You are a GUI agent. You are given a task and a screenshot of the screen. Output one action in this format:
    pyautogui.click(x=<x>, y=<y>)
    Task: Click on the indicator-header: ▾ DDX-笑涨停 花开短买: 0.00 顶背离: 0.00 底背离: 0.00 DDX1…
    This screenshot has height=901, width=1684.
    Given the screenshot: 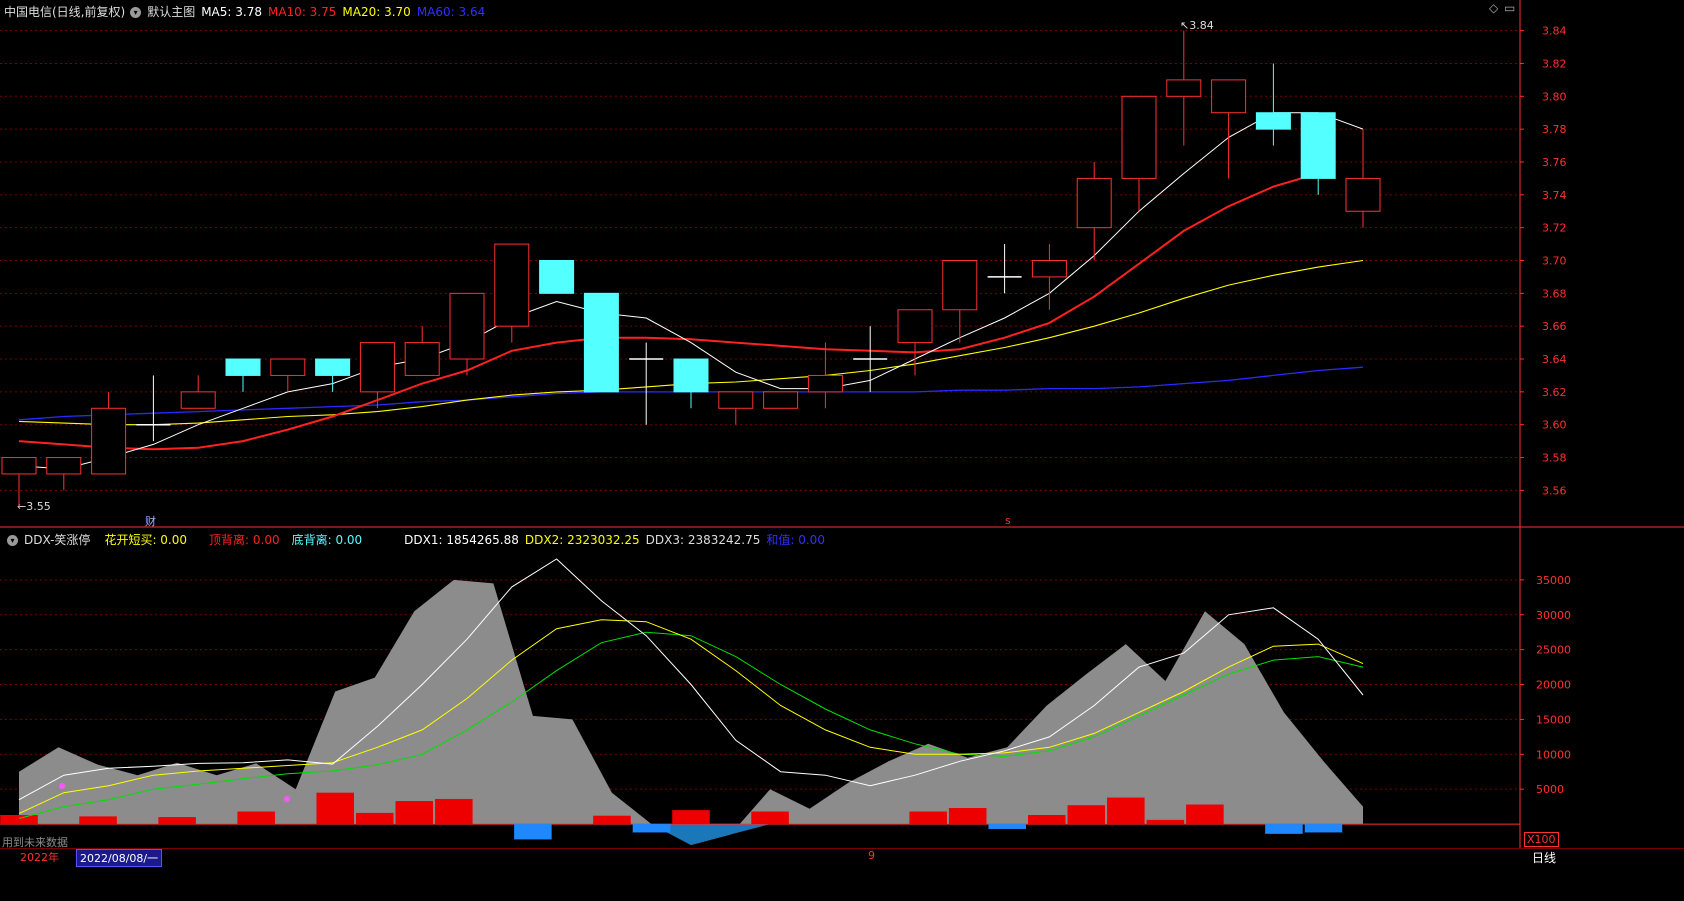 What is the action you would take?
    pyautogui.click(x=417, y=539)
    